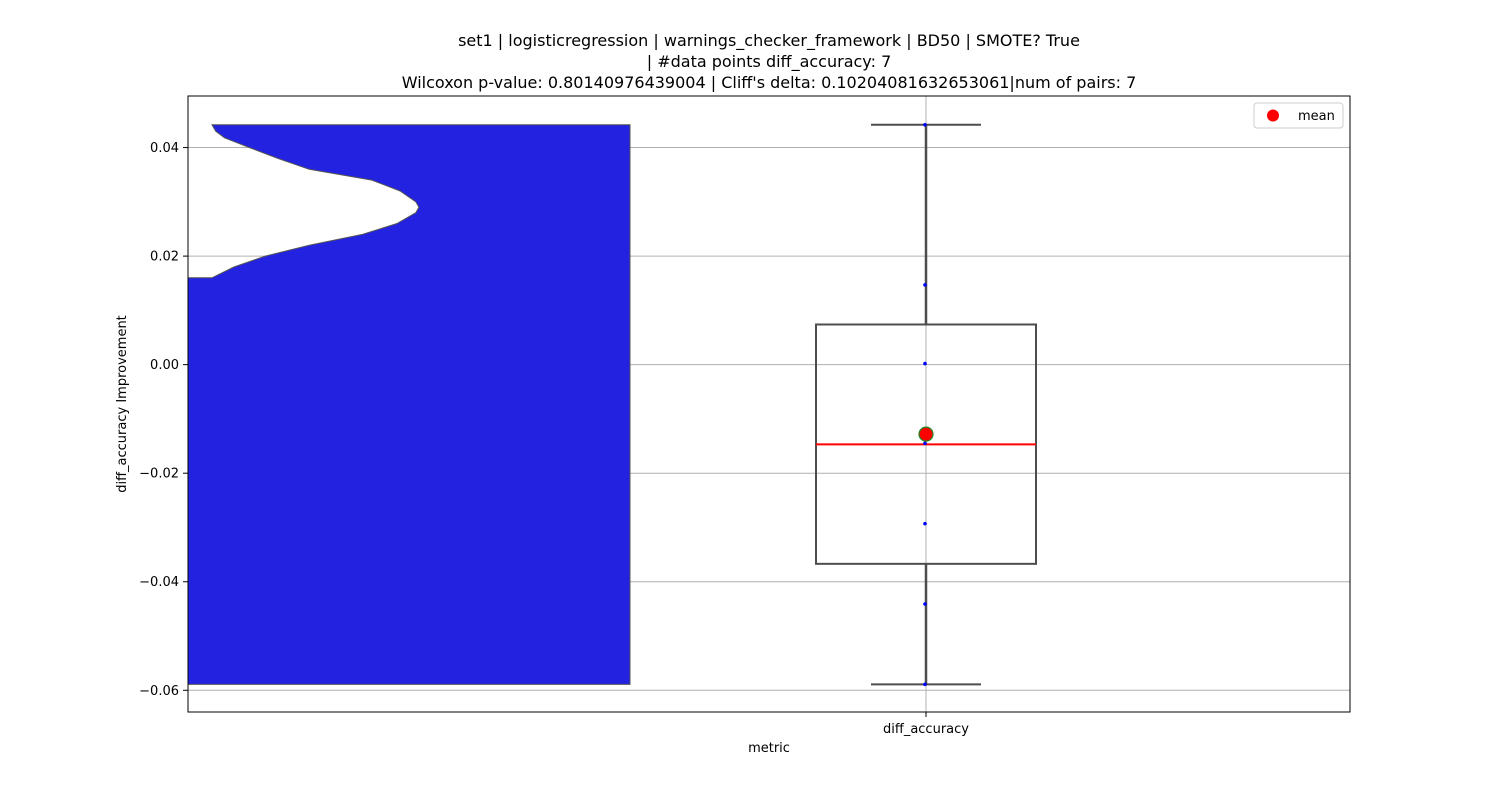 The width and height of the screenshot is (1500, 800). What do you see at coordinates (1273, 115) in the screenshot?
I see `legend-mean-marker` at bounding box center [1273, 115].